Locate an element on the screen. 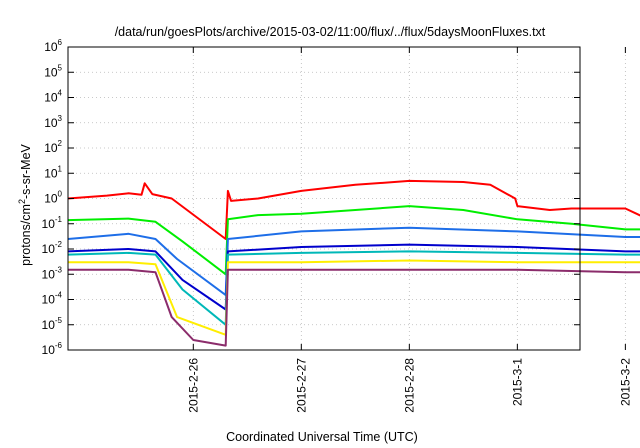 Image resolution: width=640 pixels, height=448 pixels. y-tick-label: 10⁶ is located at coordinates (53, 46).